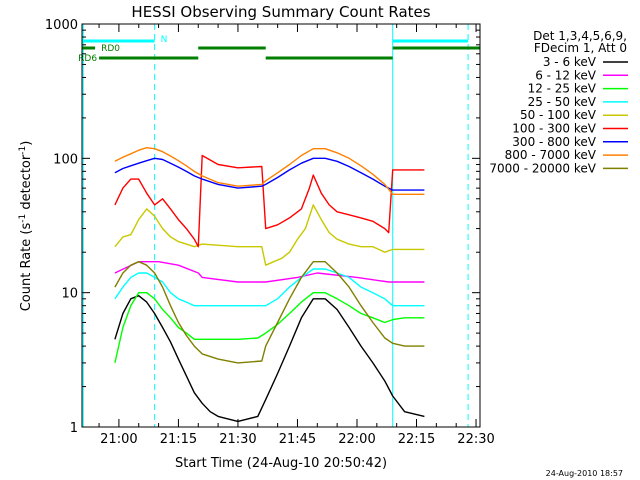 The image size is (640, 480). What do you see at coordinates (61, 25) in the screenshot?
I see `y-tick-label: 1000` at bounding box center [61, 25].